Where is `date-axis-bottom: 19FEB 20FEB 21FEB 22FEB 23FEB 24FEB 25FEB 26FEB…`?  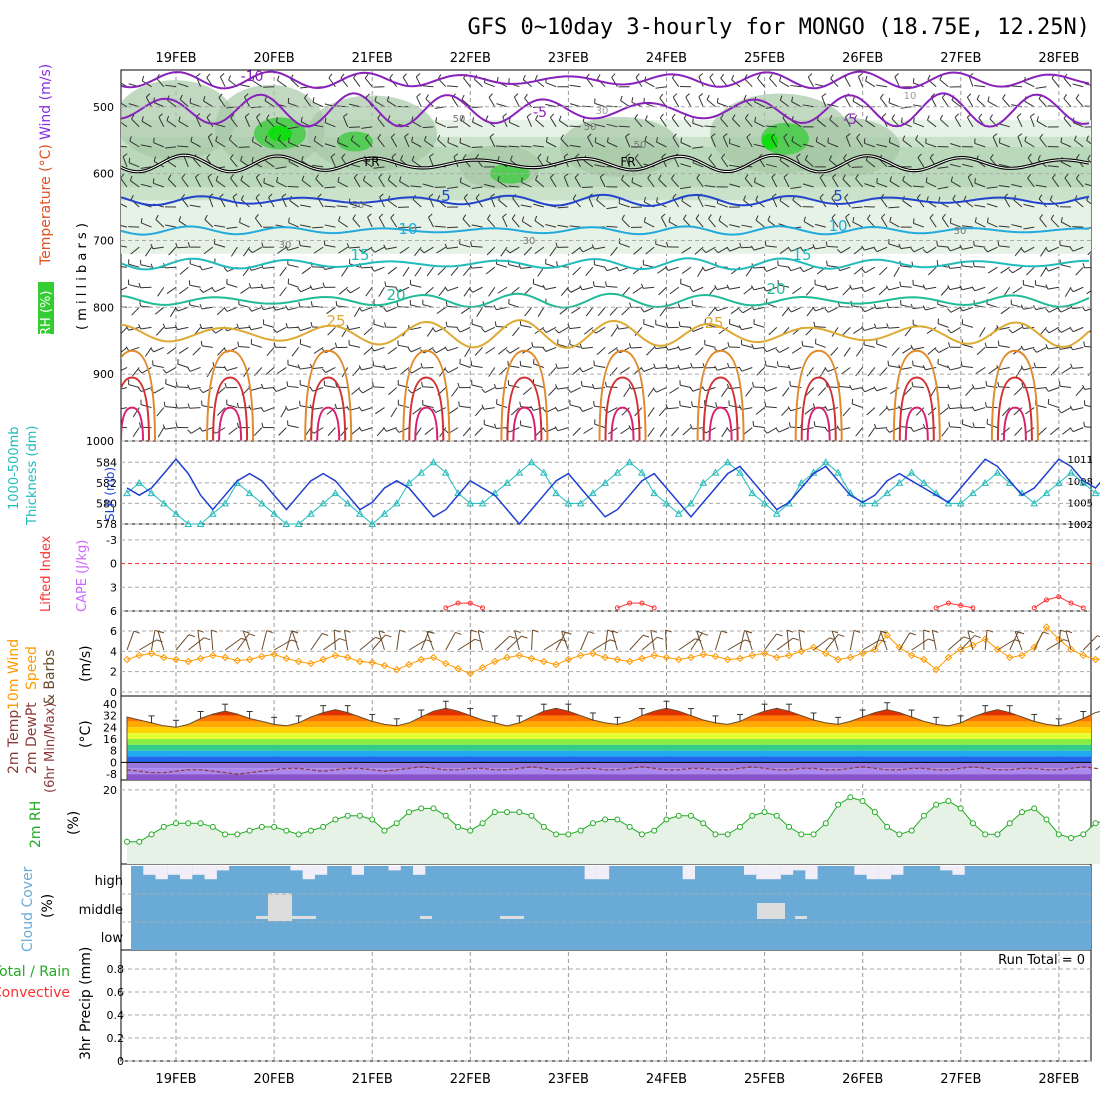 date-axis-bottom: 19FEB 20FEB 21FEB 22FEB 23FEB 24FEB 25FEB 26FEB… is located at coordinates (617, 1079).